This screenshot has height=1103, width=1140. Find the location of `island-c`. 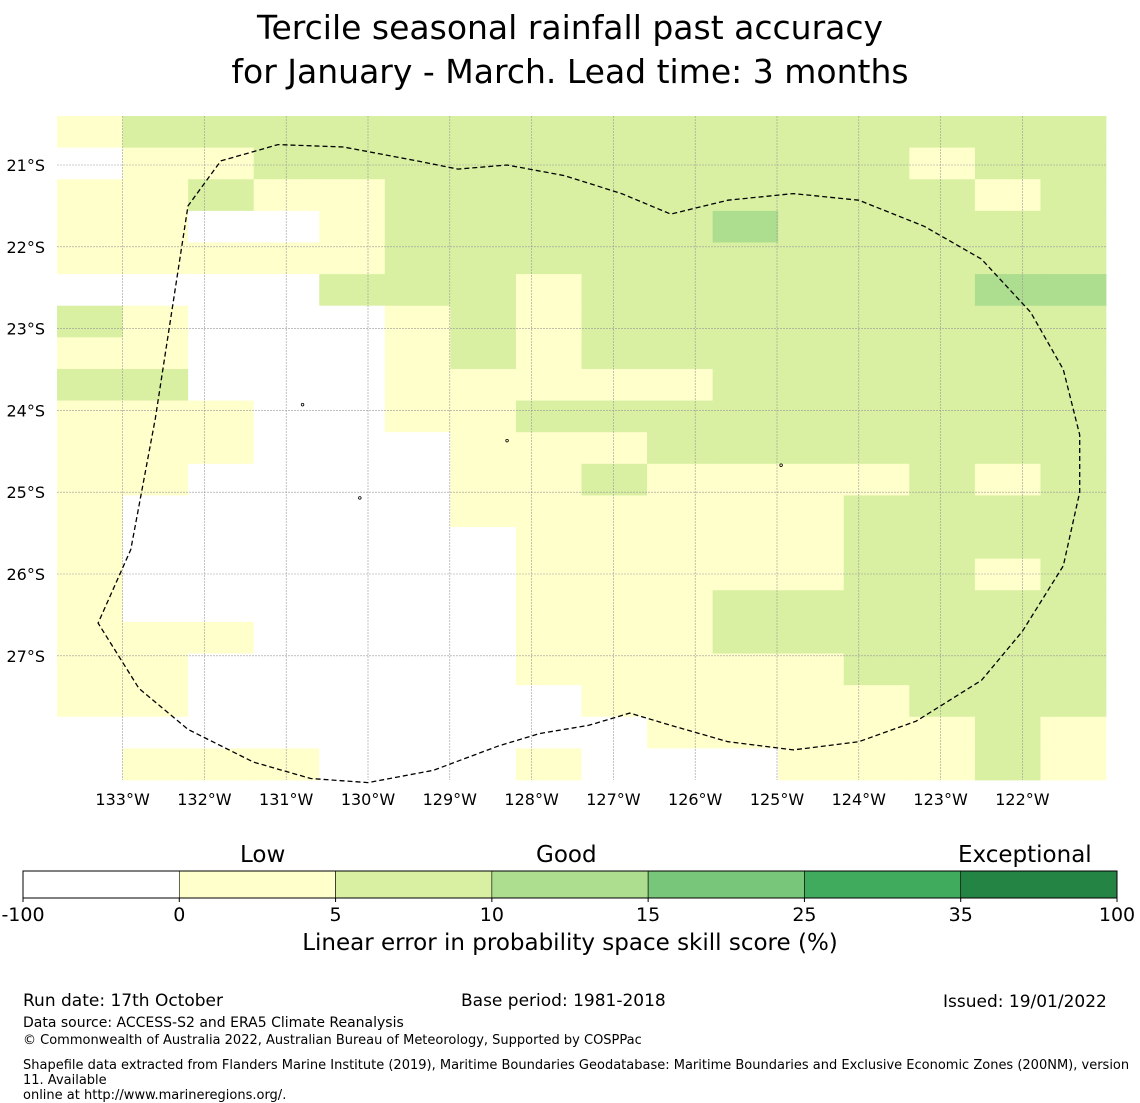

island-c is located at coordinates (360, 498).